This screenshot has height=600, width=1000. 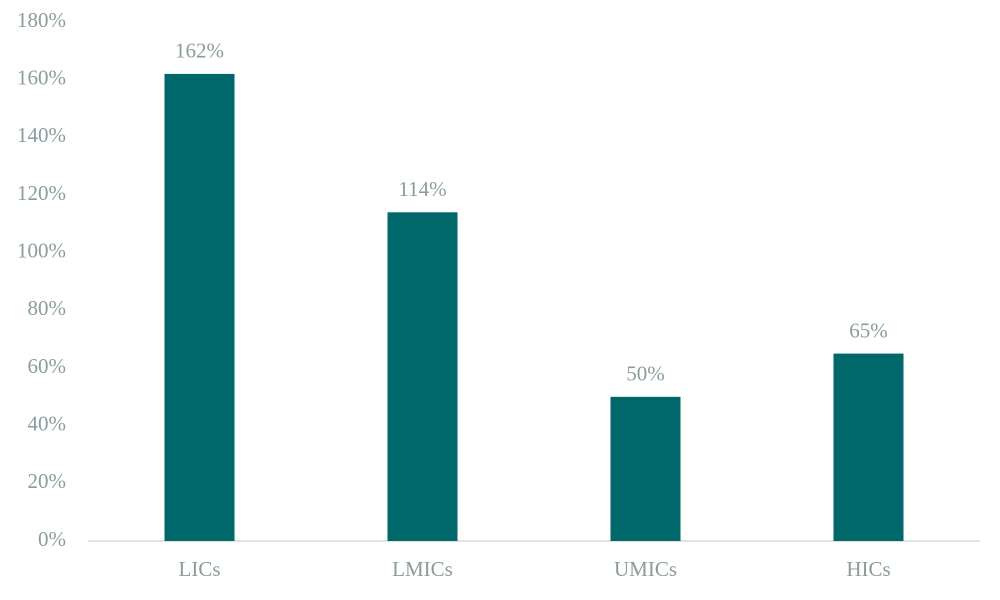 What do you see at coordinates (41, 193) in the screenshot?
I see `y-tick-label: 120%` at bounding box center [41, 193].